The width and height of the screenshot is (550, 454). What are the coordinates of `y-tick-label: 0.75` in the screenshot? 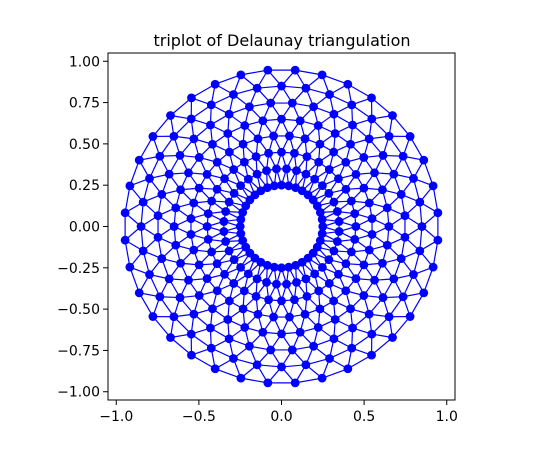 It's located at (84, 104).